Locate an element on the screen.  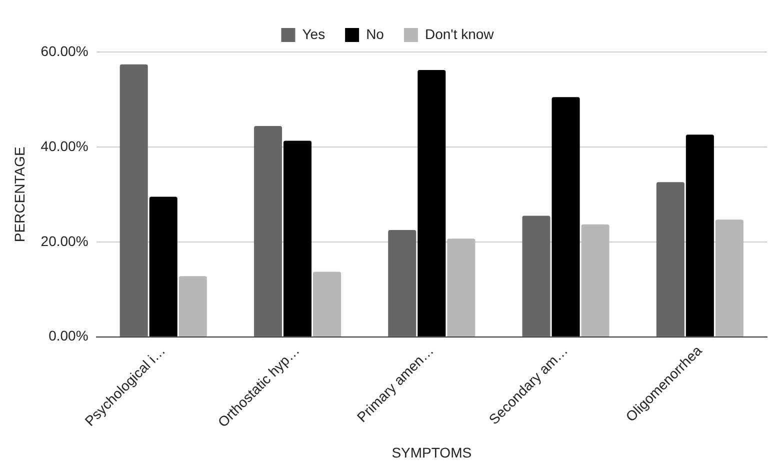
legend-label: No is located at coordinates (375, 34).